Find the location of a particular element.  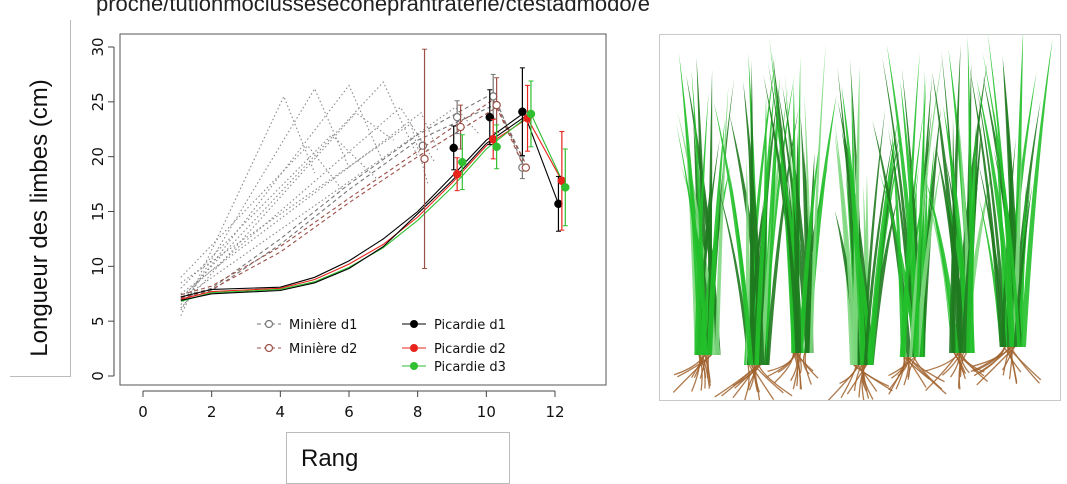

x-tick-label: 10 is located at coordinates (486, 412).